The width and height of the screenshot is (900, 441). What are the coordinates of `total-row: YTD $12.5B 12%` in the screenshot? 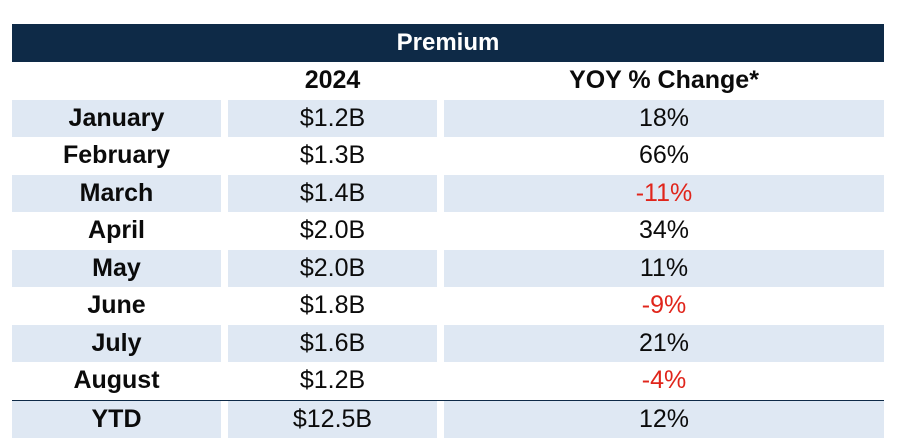 It's located at (448, 418).